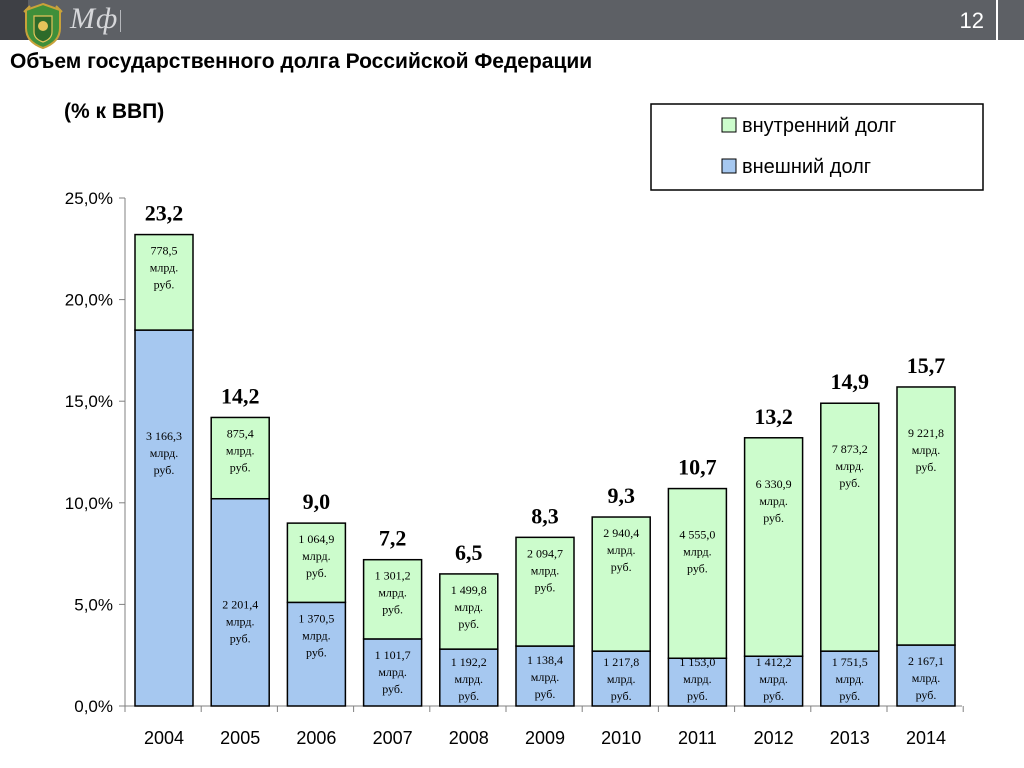 The image size is (1024, 768). What do you see at coordinates (926, 433) in the screenshot?
I see `internal-value-label: 9 221,8` at bounding box center [926, 433].